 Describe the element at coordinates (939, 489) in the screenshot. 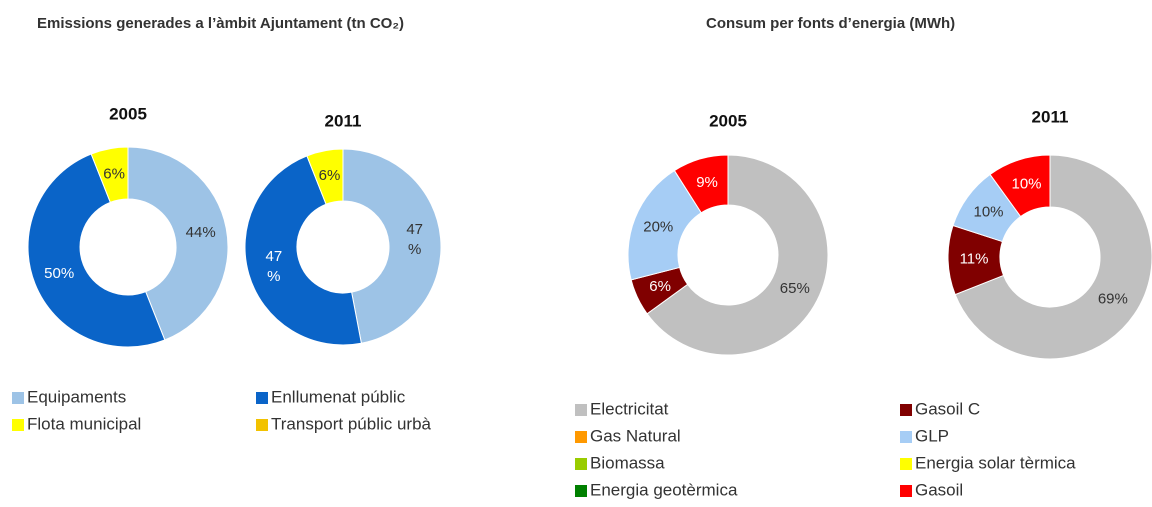

I see `legend-label: Gasoil` at that location.